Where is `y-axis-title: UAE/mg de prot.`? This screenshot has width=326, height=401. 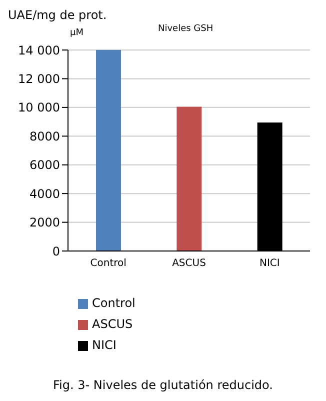 y-axis-title: UAE/mg de prot. is located at coordinates (57, 15).